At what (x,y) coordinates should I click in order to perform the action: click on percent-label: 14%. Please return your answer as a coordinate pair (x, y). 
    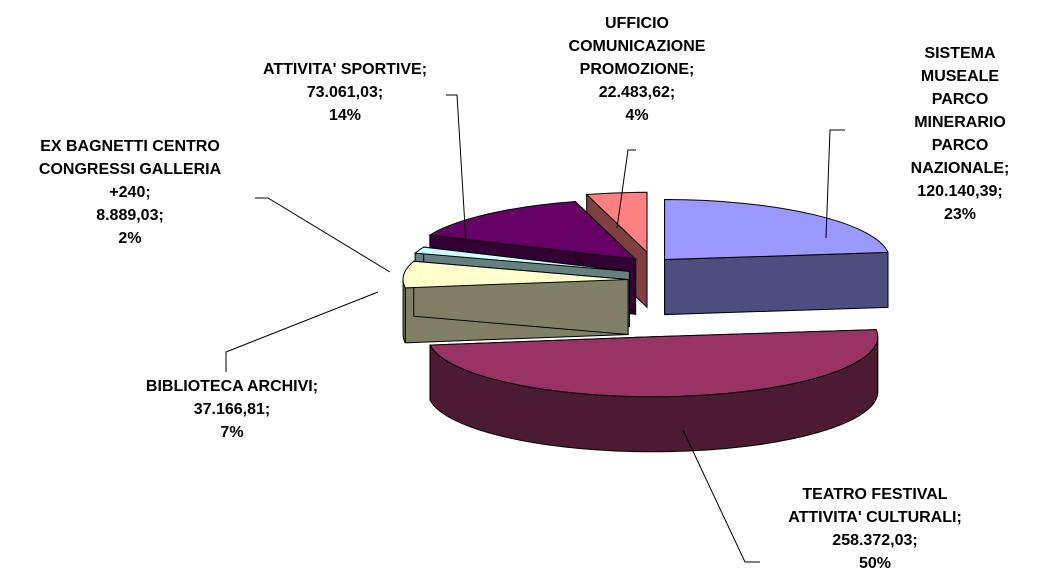
    Looking at the image, I should click on (345, 115).